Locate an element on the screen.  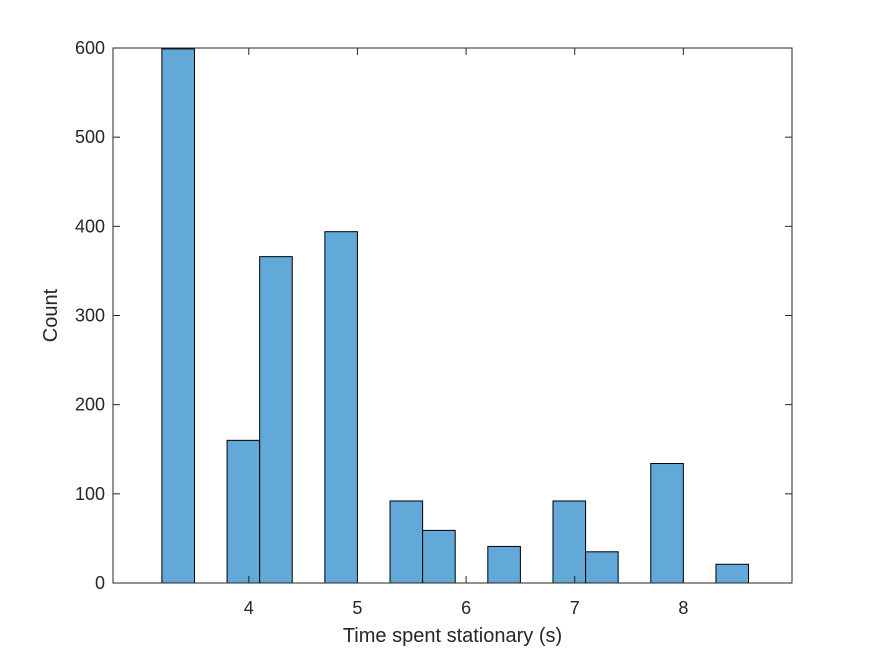
y-tick-label: 400 is located at coordinates (90, 226).